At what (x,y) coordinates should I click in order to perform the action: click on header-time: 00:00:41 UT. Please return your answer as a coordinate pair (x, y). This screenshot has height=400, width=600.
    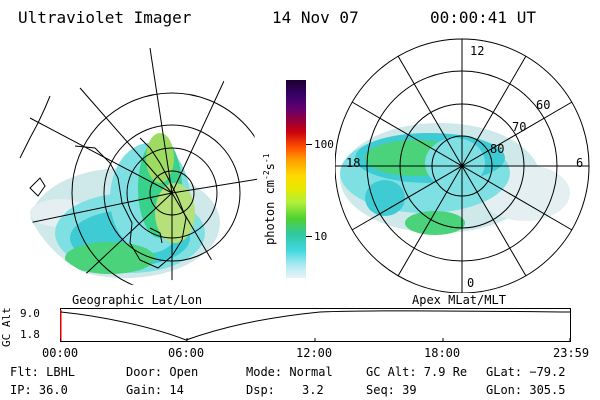
    Looking at the image, I should click on (483, 17).